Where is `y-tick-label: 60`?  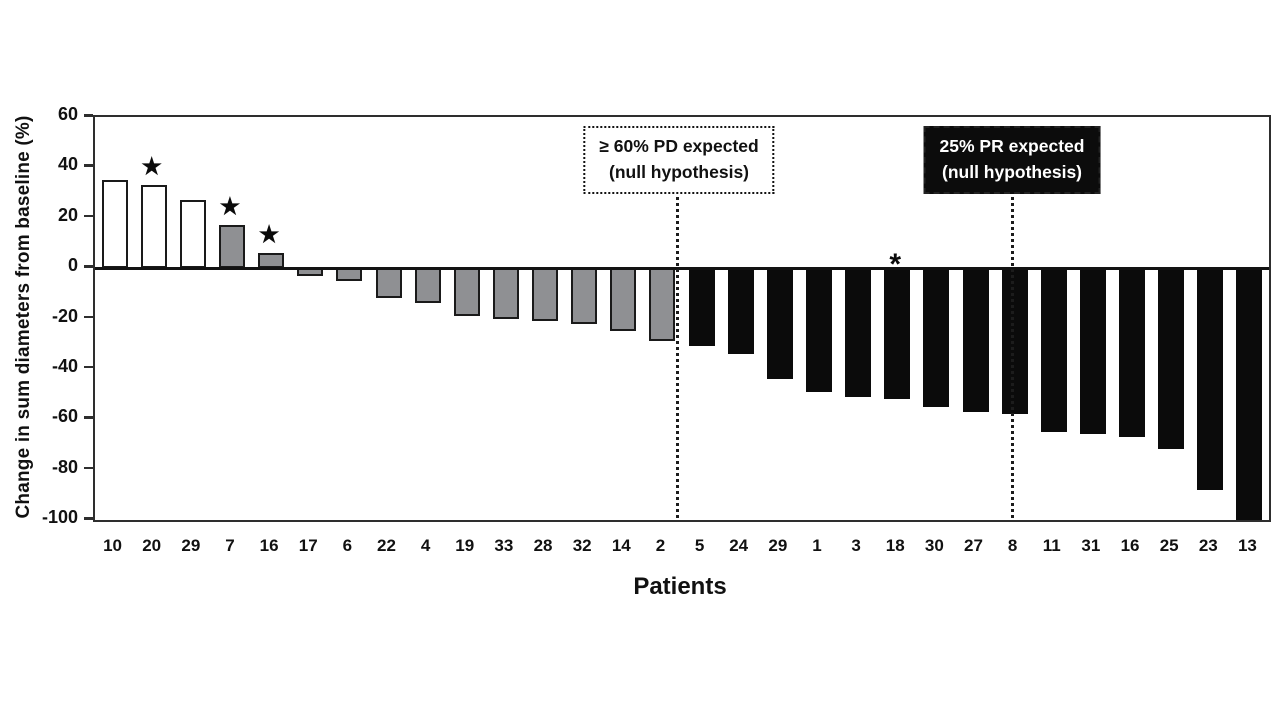 y-tick-label: 60 is located at coordinates (67, 114).